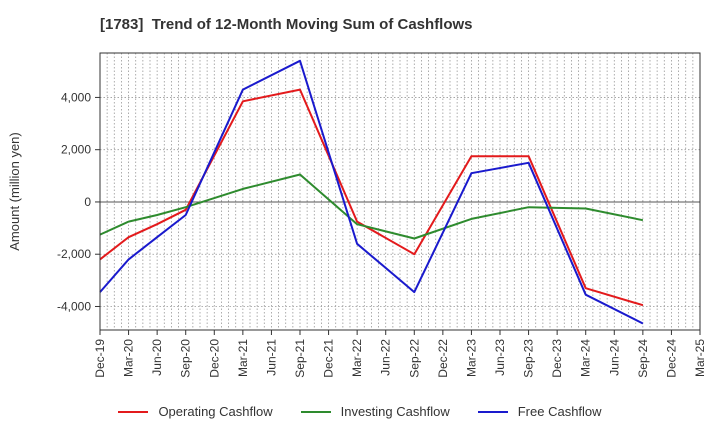  Describe the element at coordinates (74, 306) in the screenshot. I see `y-tick-label: -4,000` at that location.